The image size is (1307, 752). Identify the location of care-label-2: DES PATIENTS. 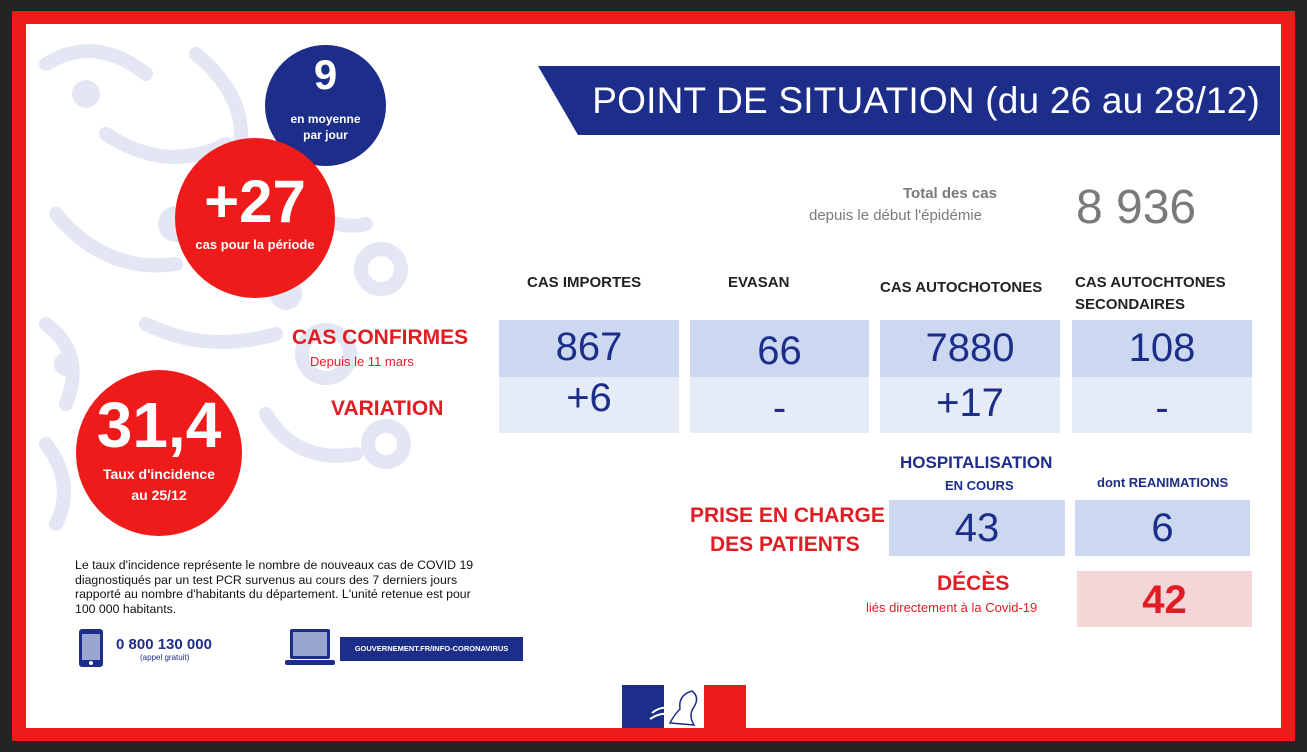
(785, 544).